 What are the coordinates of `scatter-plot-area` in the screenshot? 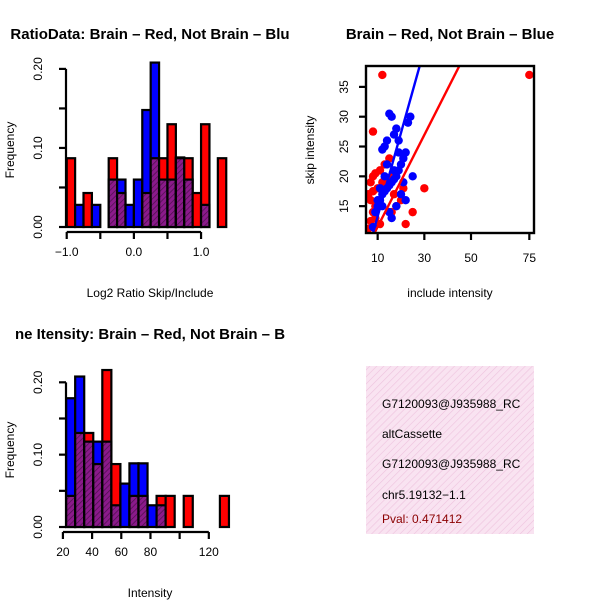 It's located at (450, 149).